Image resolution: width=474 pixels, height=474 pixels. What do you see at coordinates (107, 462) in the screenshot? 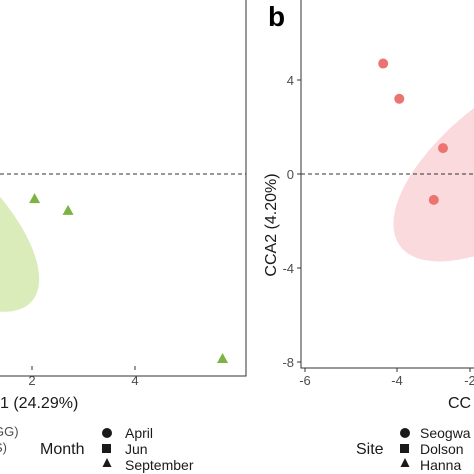
I see `panel-a-legend-key-triangle` at bounding box center [107, 462].